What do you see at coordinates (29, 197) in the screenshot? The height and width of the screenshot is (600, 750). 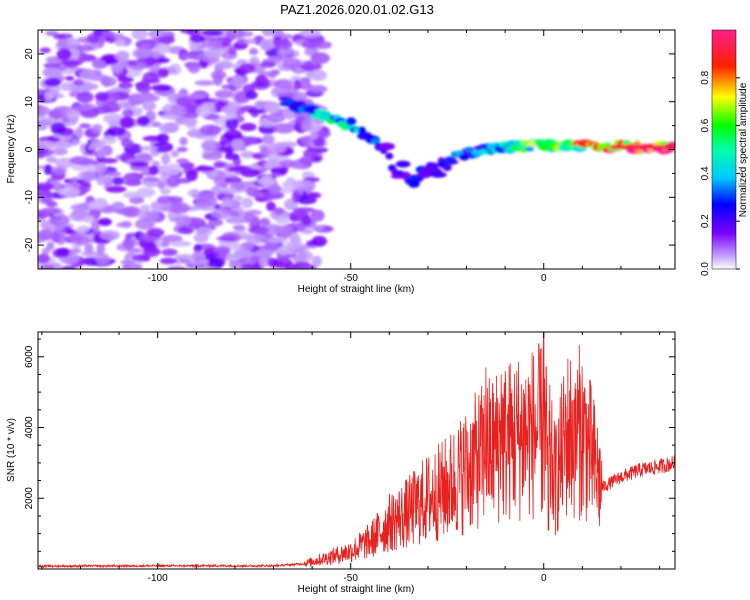 I see `y-tick-label: -10` at bounding box center [29, 197].